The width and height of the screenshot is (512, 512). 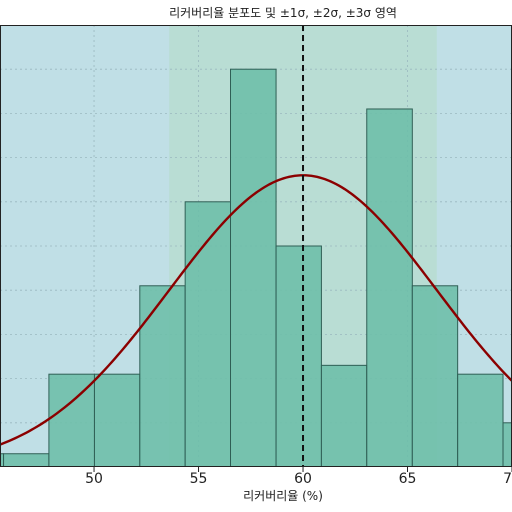 What do you see at coordinates (199, 479) in the screenshot?
I see `x-tick-label: 55` at bounding box center [199, 479].